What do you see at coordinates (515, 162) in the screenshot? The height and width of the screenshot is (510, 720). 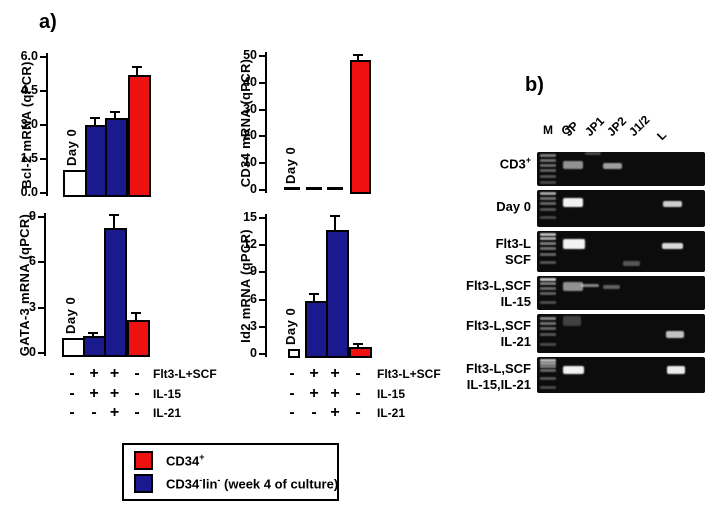 I see `gel-row-label-line: CD3+` at bounding box center [515, 162].